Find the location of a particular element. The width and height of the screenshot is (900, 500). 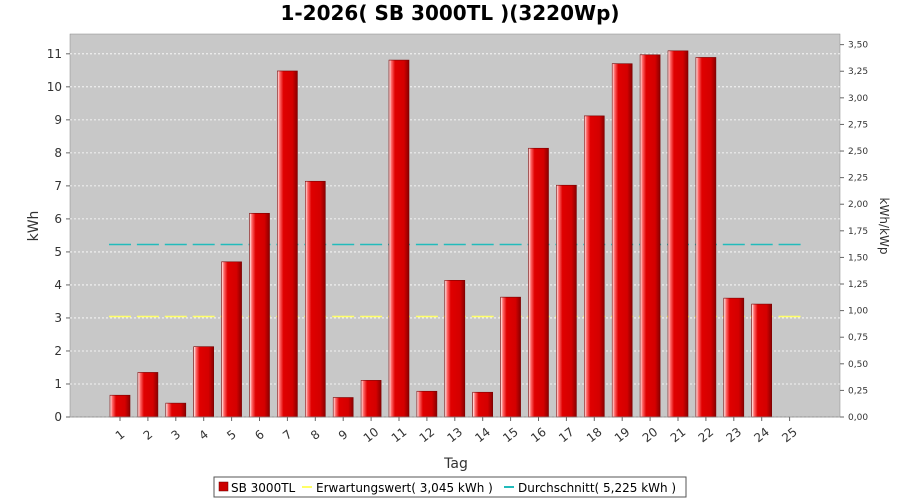

legend-label-average: Durchschnitt( 5,225 kWh ) is located at coordinates (597, 488).